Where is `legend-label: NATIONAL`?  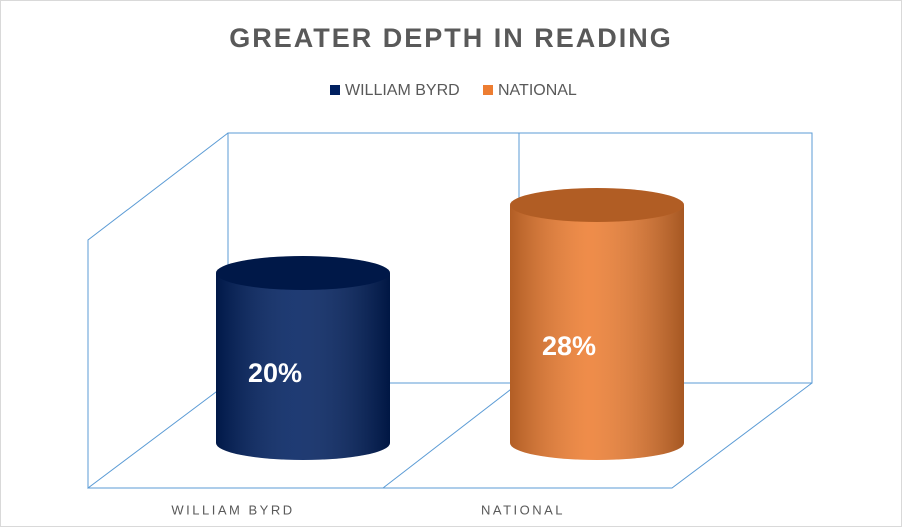 legend-label: NATIONAL is located at coordinates (537, 90).